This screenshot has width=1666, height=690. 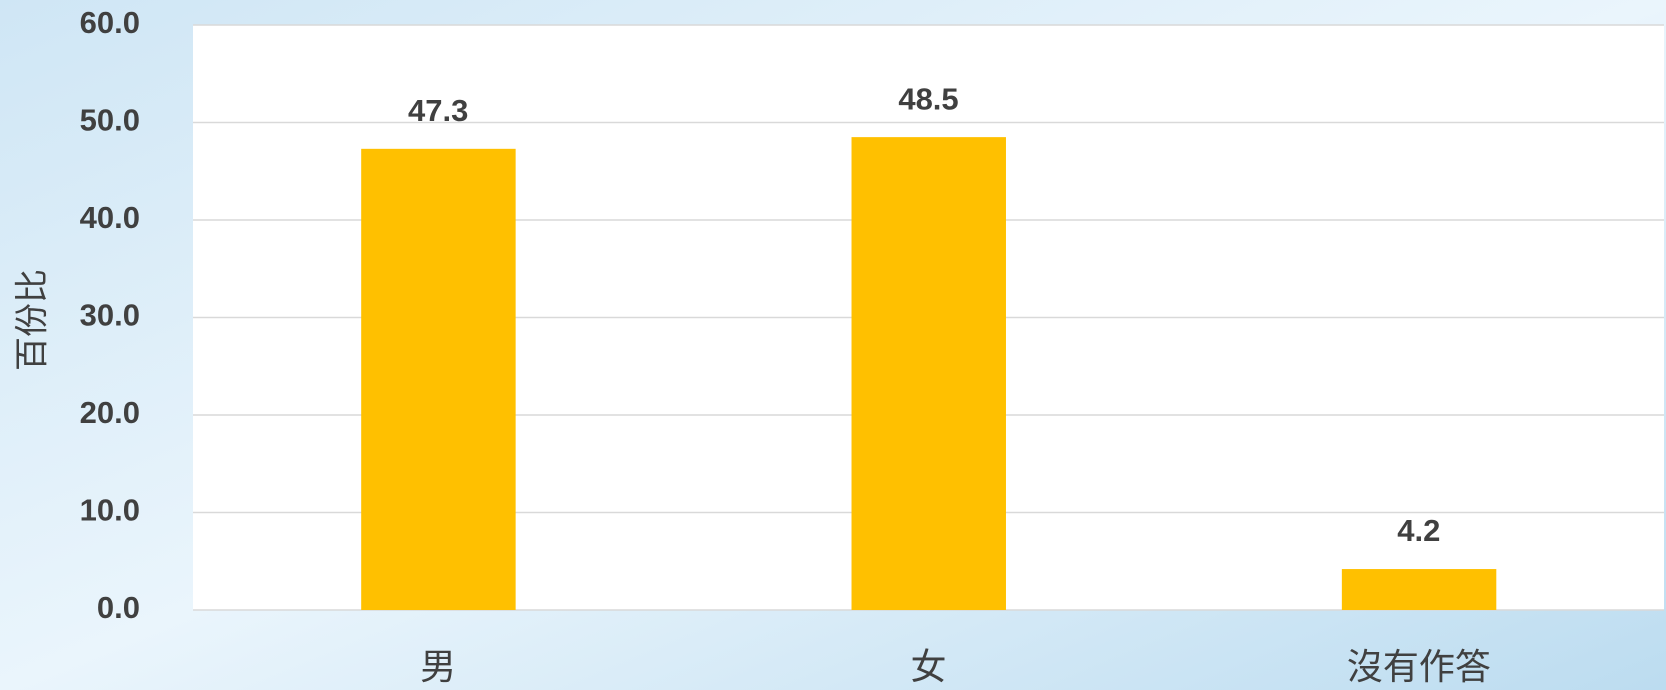 I want to click on y-tick-label: 10.0, so click(x=110, y=510).